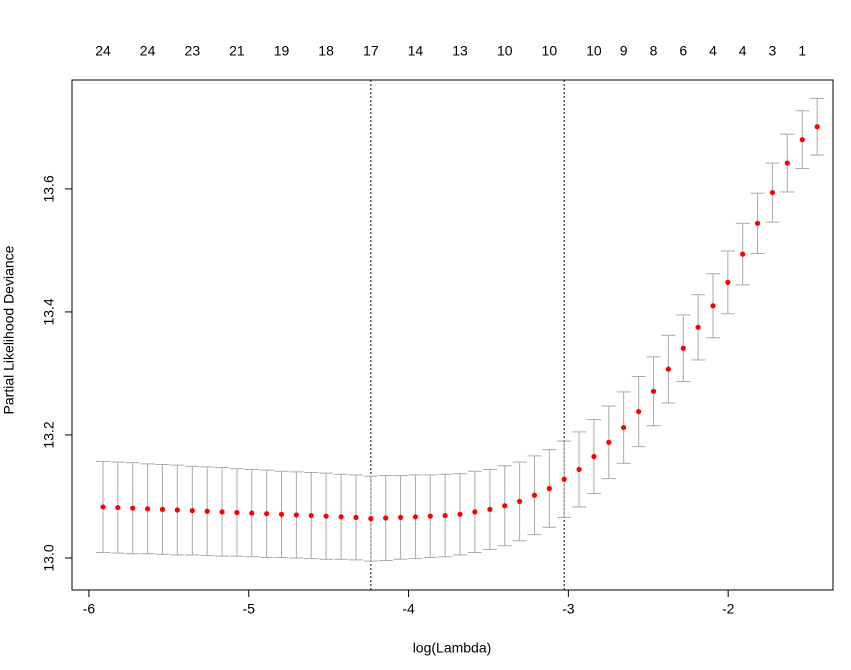  Describe the element at coordinates (408, 609) in the screenshot. I see `x-tick-label: -4` at that location.